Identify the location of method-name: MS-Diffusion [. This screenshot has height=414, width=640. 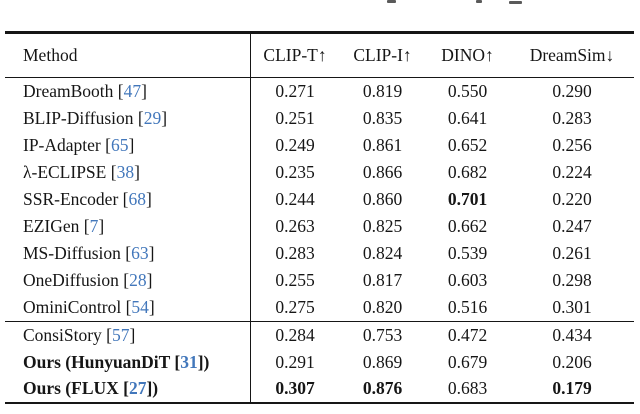
(77, 252).